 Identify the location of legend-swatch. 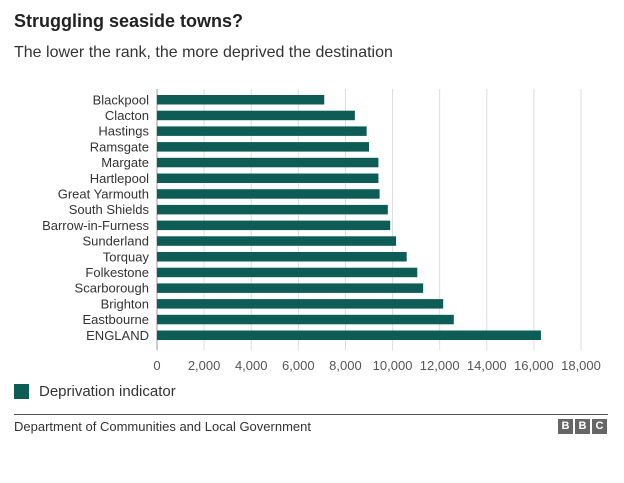
(21, 391).